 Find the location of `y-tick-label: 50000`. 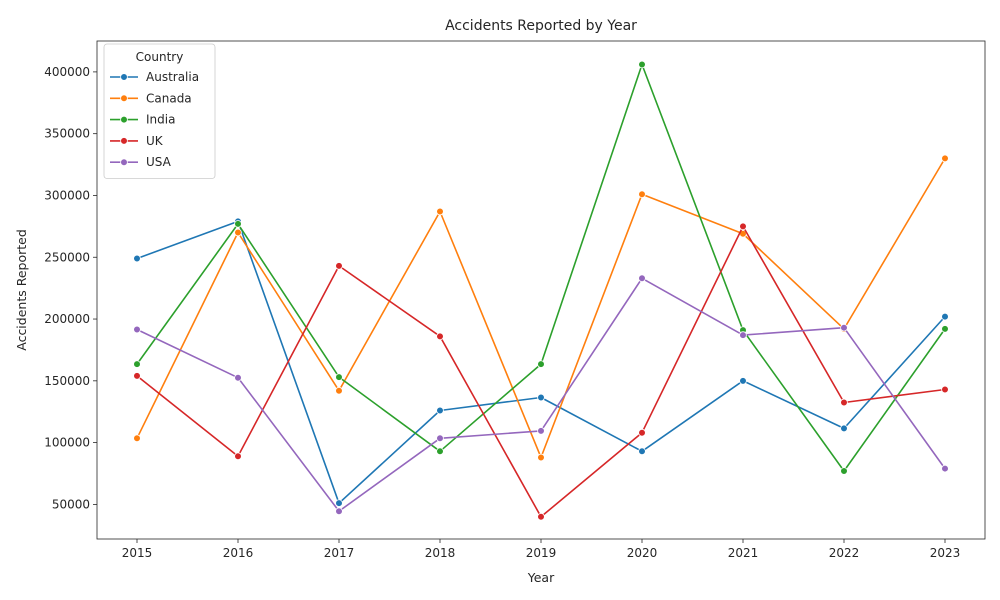

y-tick-label: 50000 is located at coordinates (71, 504).